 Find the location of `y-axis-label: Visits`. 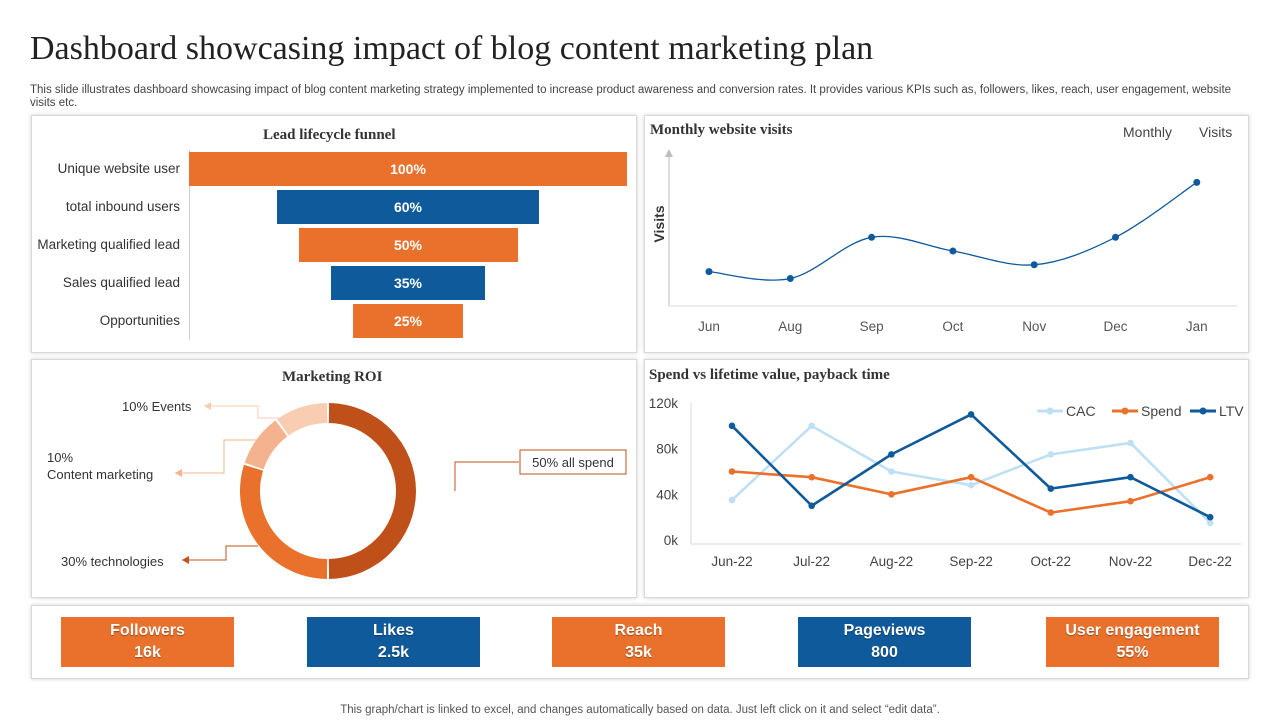

y-axis-label: Visits is located at coordinates (659, 223).